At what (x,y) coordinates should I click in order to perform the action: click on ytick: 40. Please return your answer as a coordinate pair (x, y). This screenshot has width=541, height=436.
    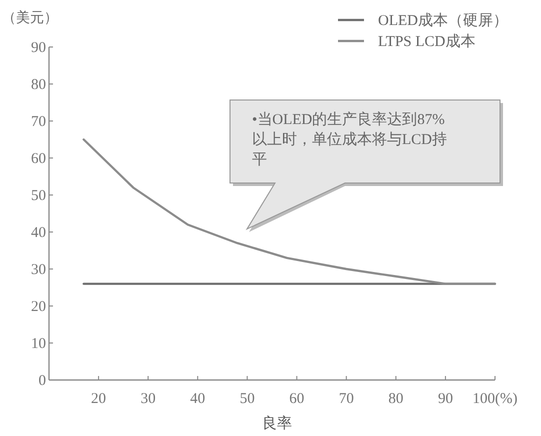
    Looking at the image, I should click on (38, 233).